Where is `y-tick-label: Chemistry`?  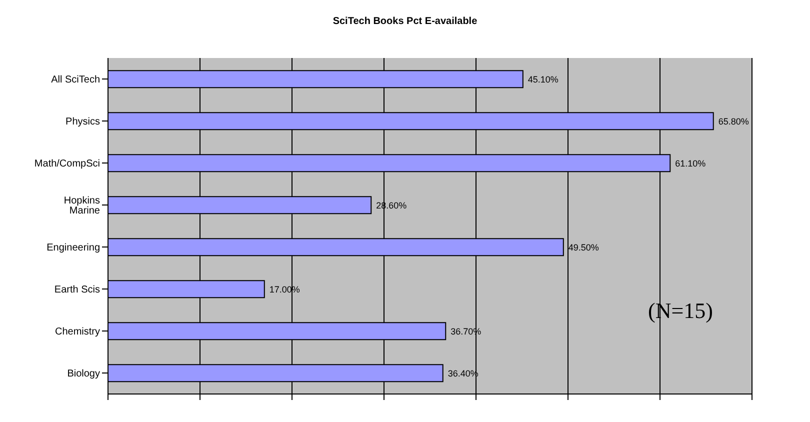
y-tick-label: Chemistry is located at coordinates (77, 332).